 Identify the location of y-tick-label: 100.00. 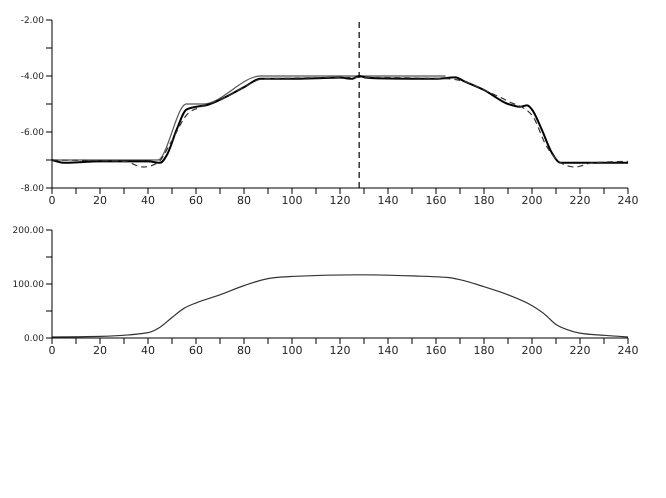
(28, 285).